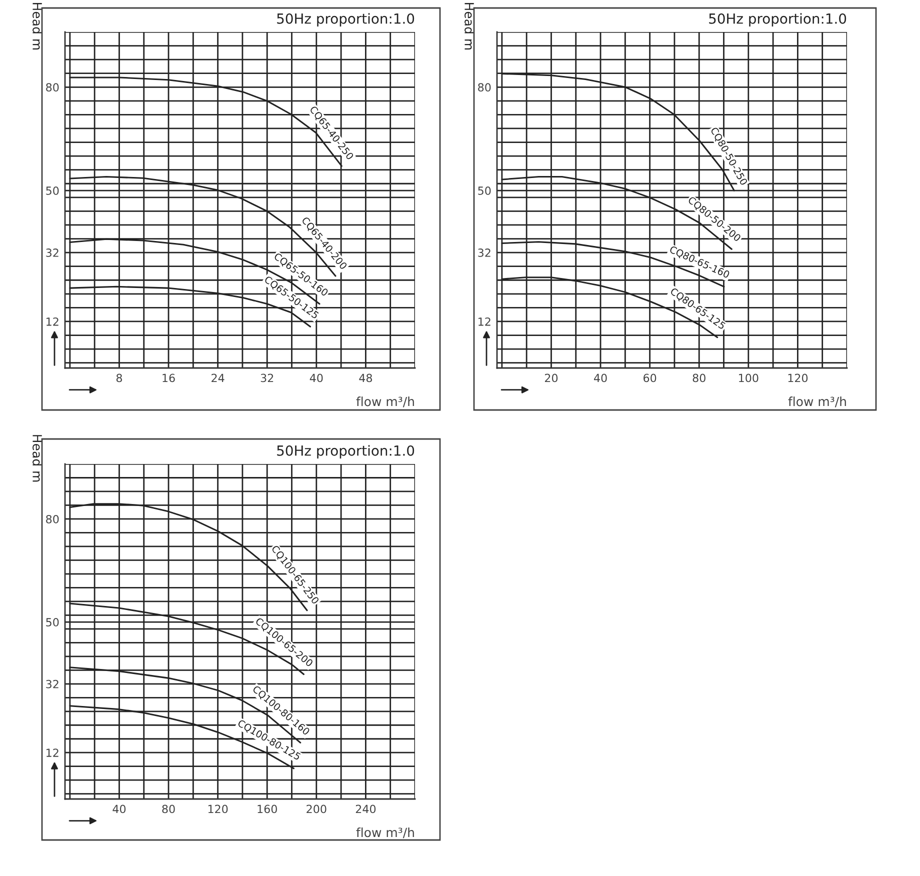 Image resolution: width=920 pixels, height=876 pixels. What do you see at coordinates (267, 378) in the screenshot?
I see `x-tick-label: 32` at bounding box center [267, 378].